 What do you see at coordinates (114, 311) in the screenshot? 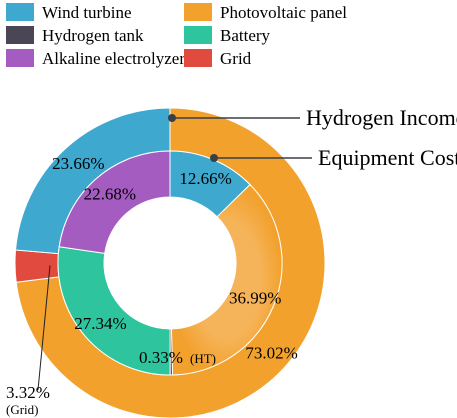
I see `inner-slice-battery` at bounding box center [114, 311].